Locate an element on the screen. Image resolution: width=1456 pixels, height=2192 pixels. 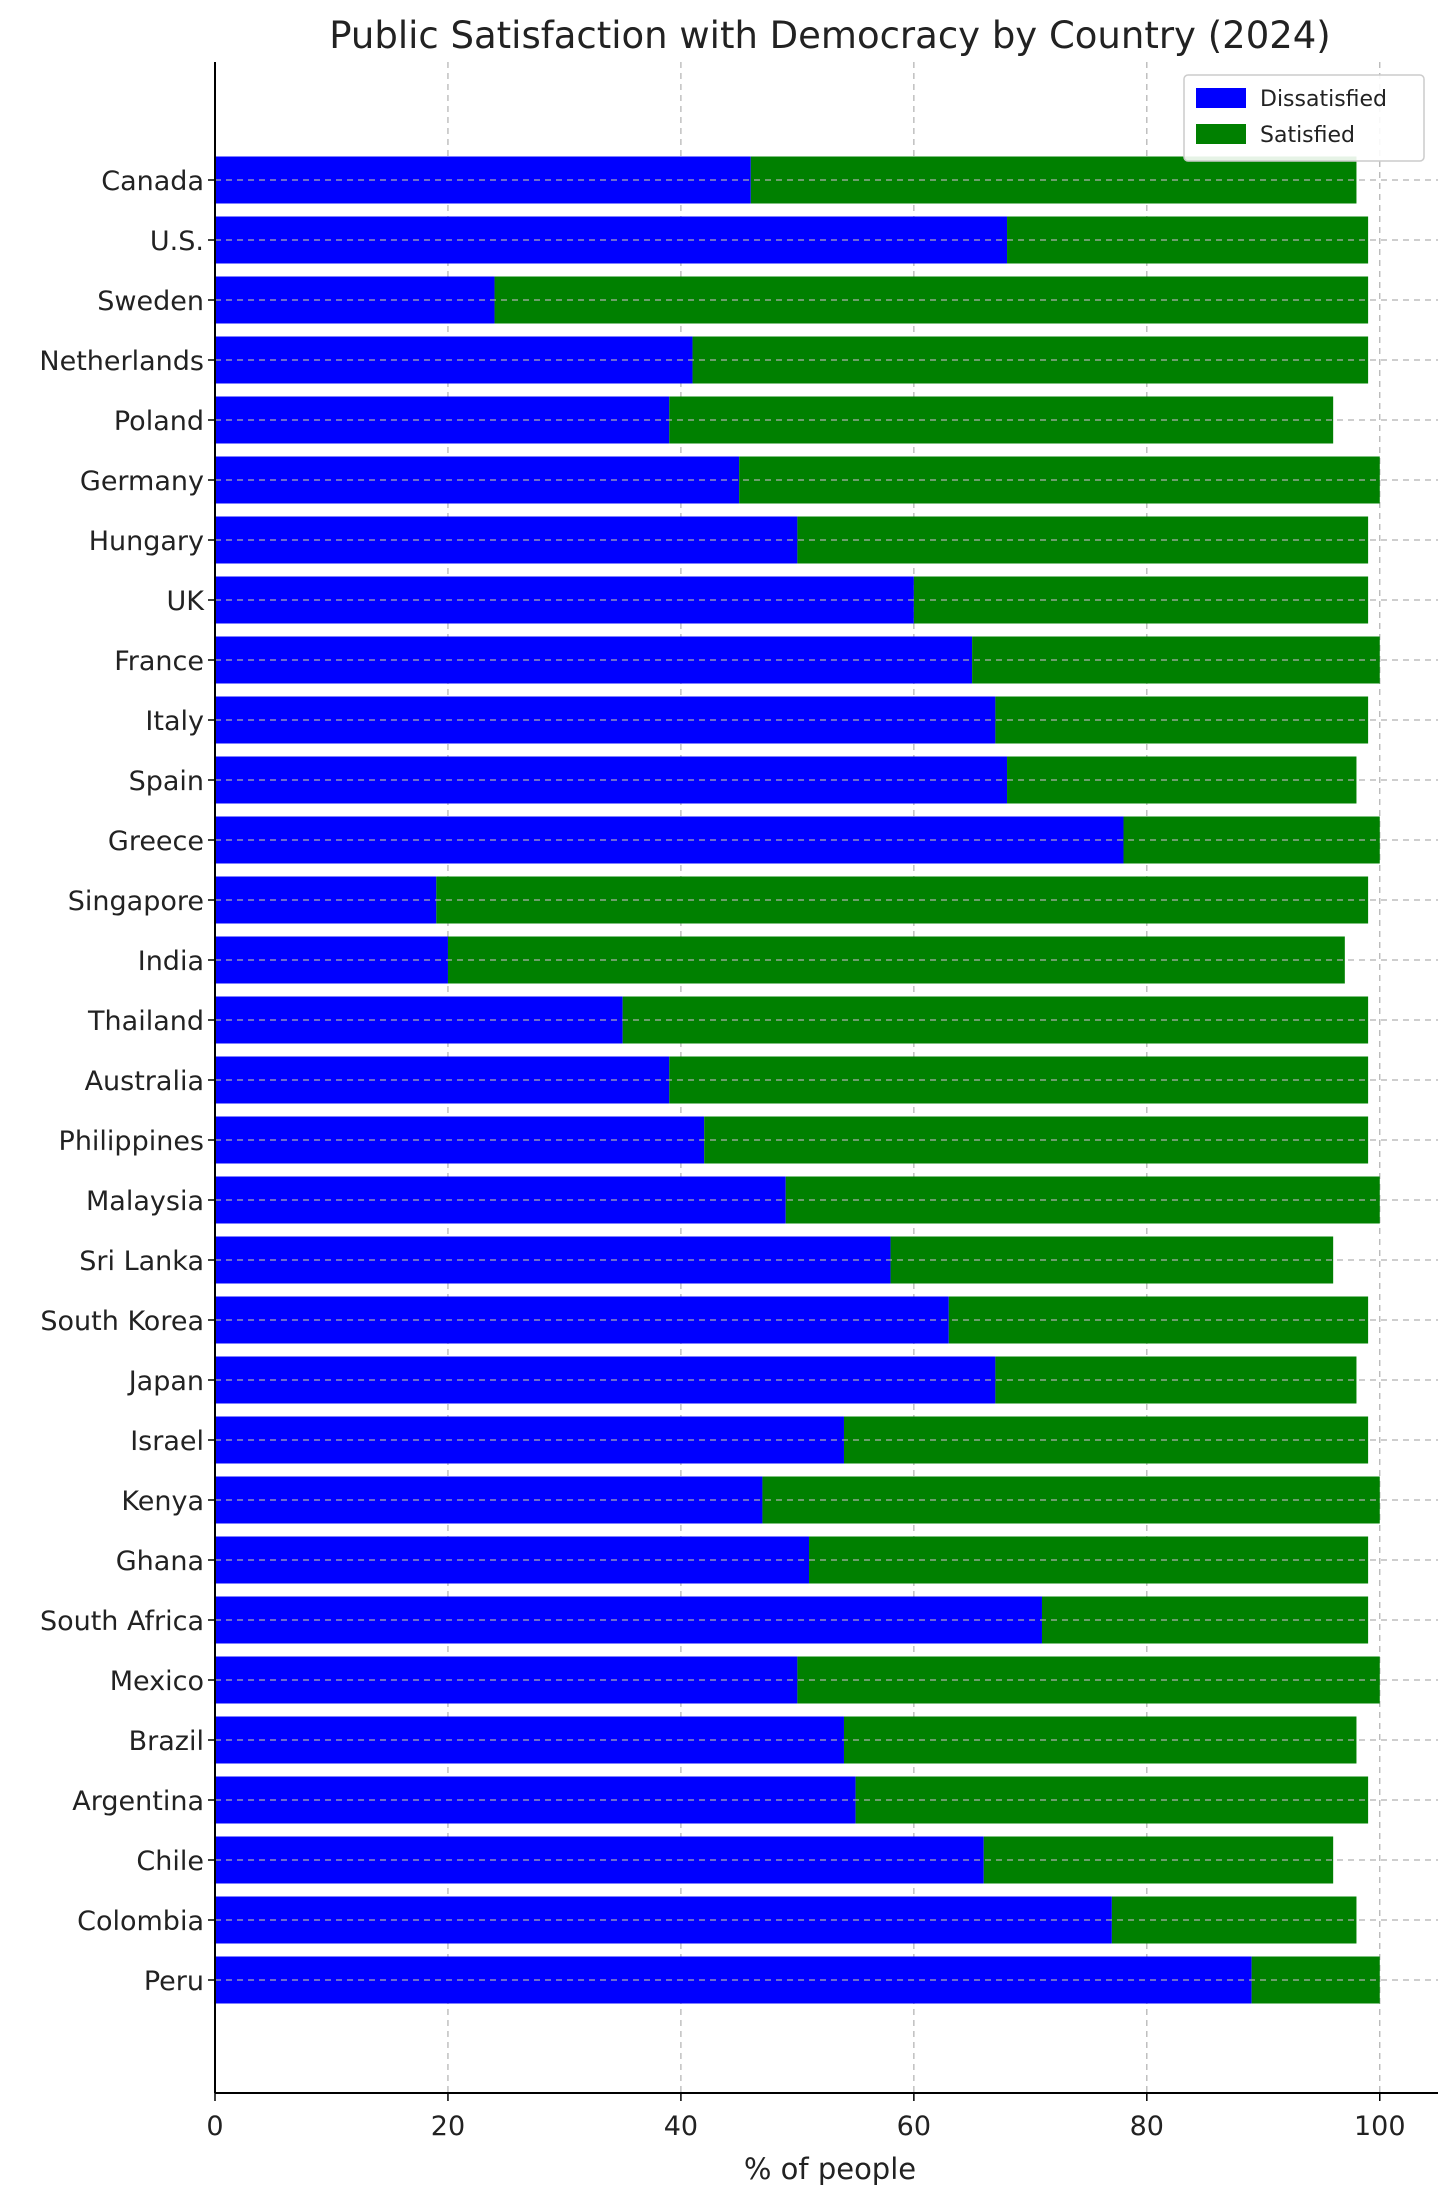
y-tick-label: France is located at coordinates (159, 661).